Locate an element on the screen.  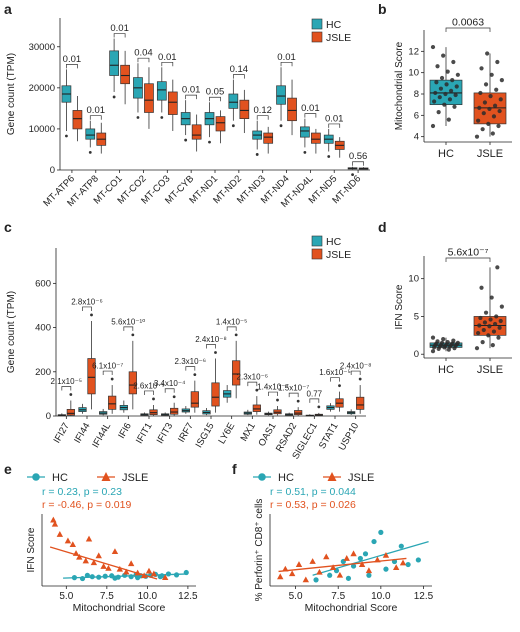
chart-a-y-tick-label: 0 is located at coordinates (52, 170).